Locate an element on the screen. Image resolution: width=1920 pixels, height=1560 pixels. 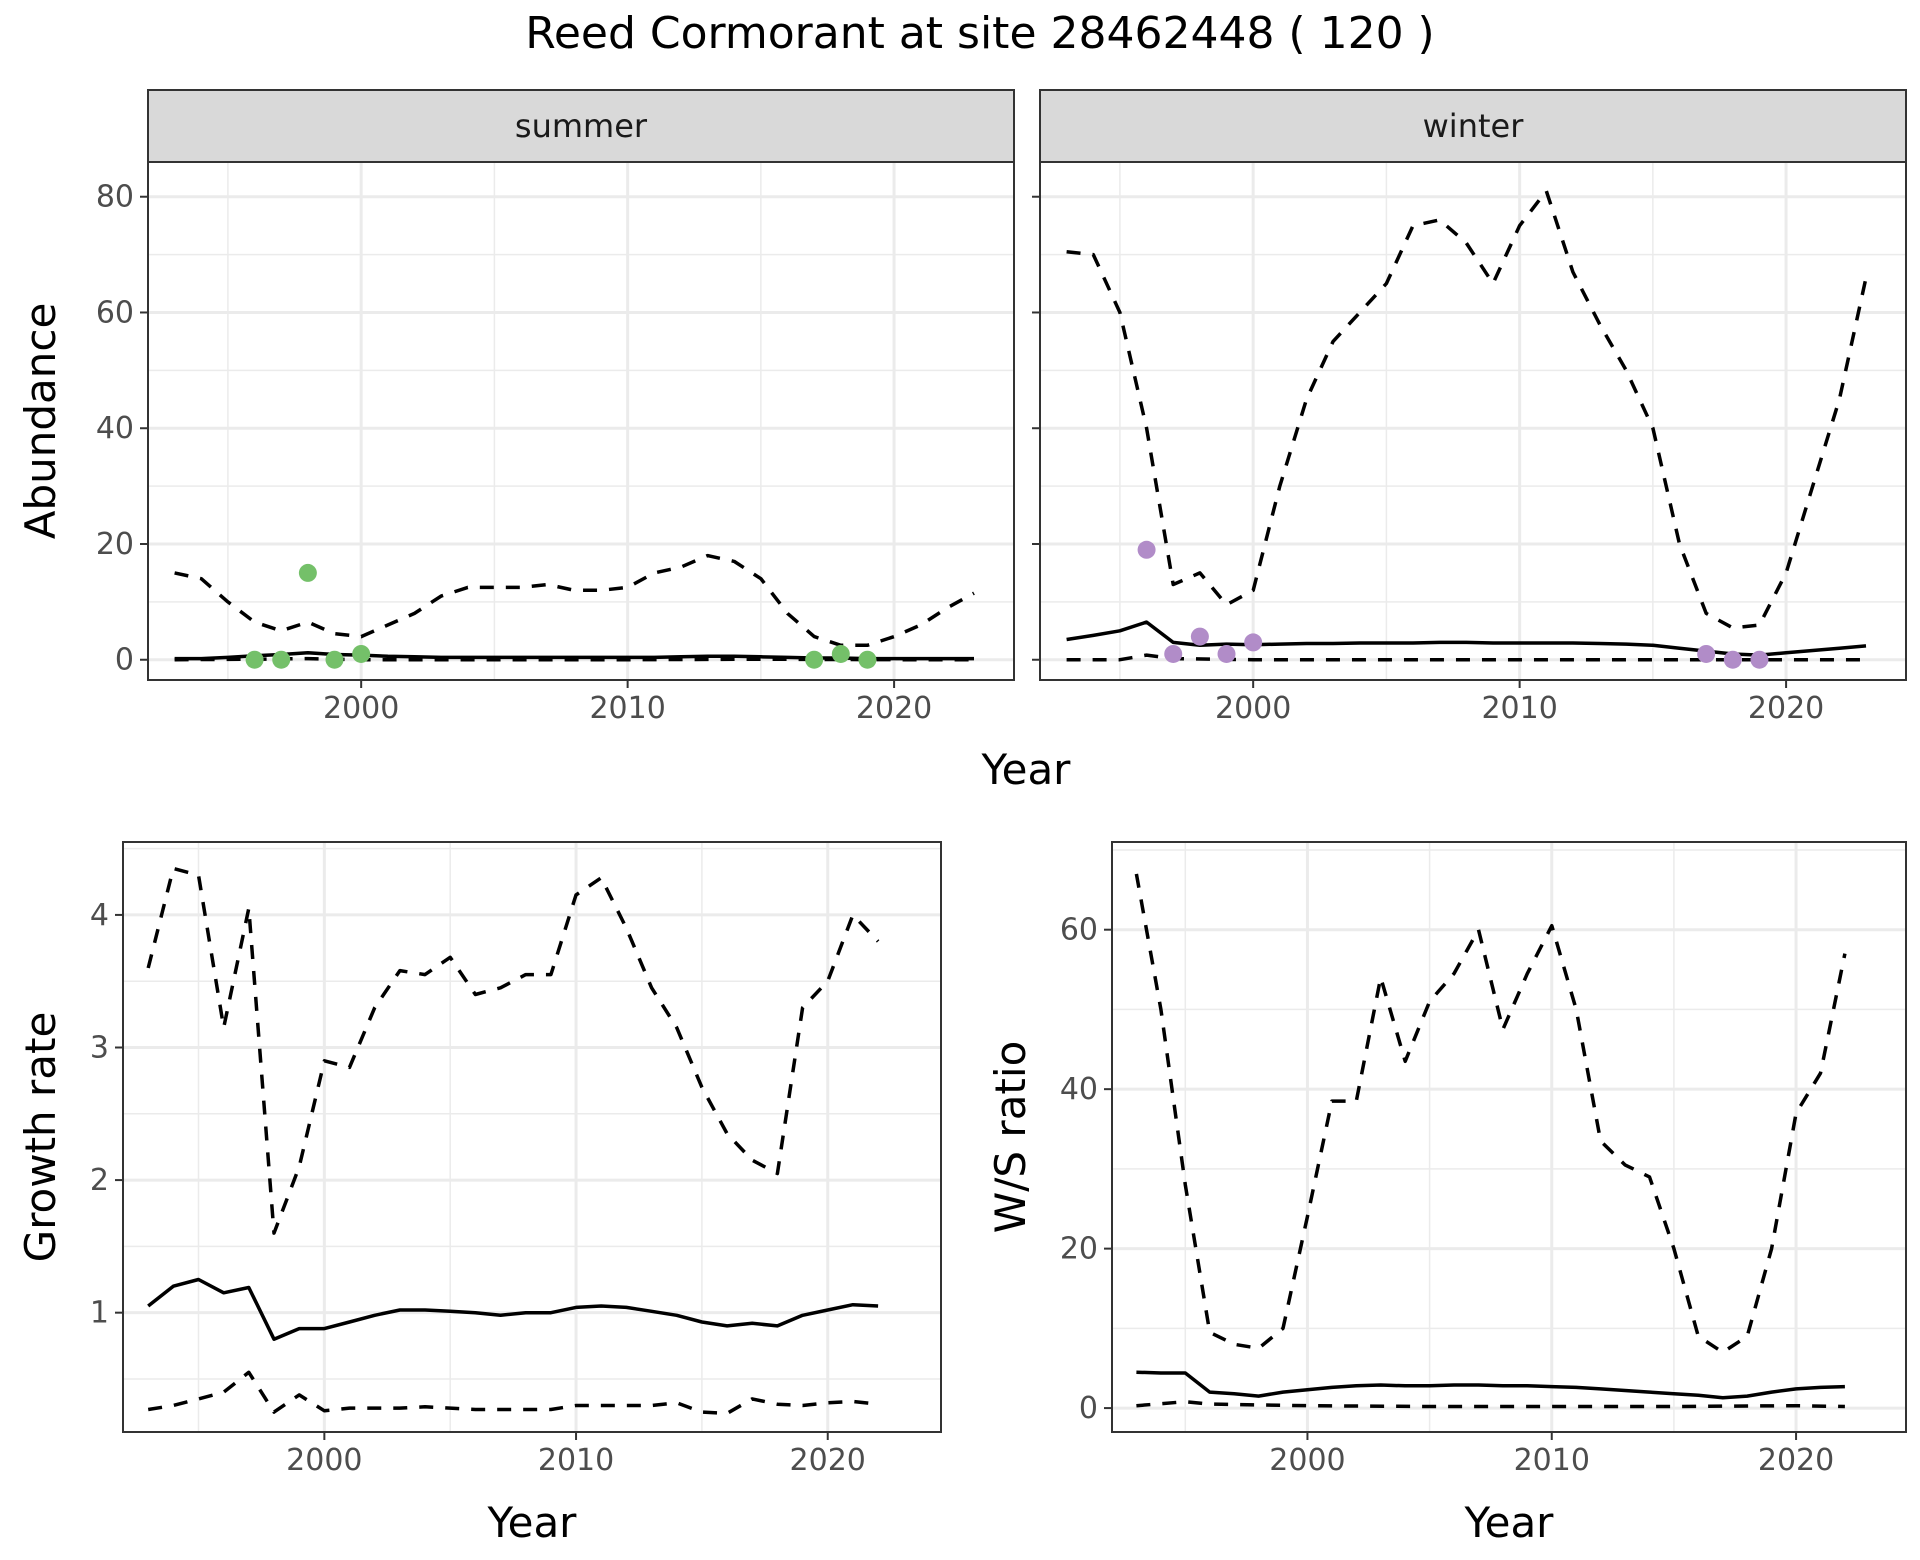
summer-grid is located at coordinates (581, 421).